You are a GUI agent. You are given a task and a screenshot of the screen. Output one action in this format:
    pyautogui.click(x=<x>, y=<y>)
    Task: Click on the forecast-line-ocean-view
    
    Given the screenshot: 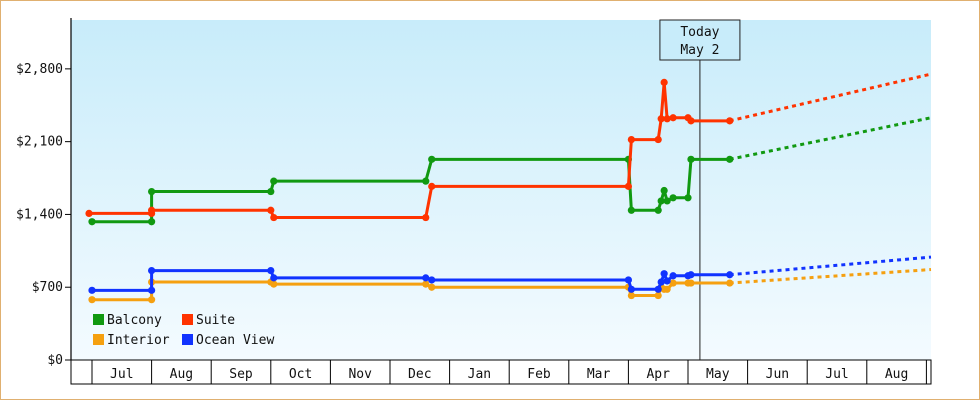 What is the action you would take?
    pyautogui.click(x=830, y=266)
    